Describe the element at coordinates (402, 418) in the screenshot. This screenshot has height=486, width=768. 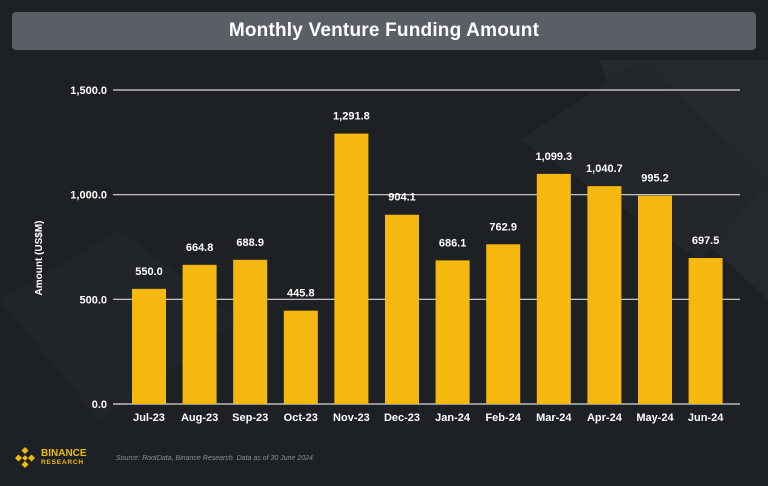
I see `x-tick-label: Dec-23` at that location.